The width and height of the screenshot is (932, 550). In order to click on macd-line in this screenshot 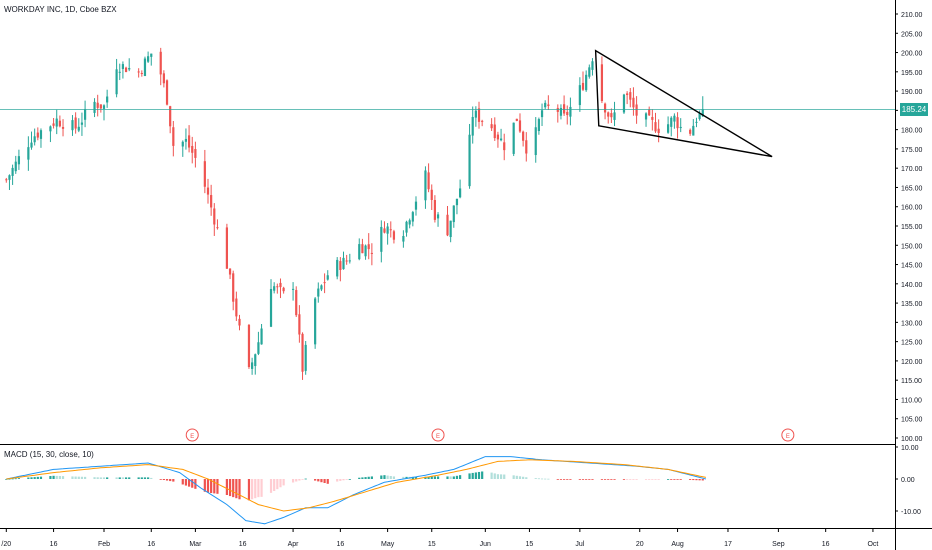, I will do `click(356, 490)`.